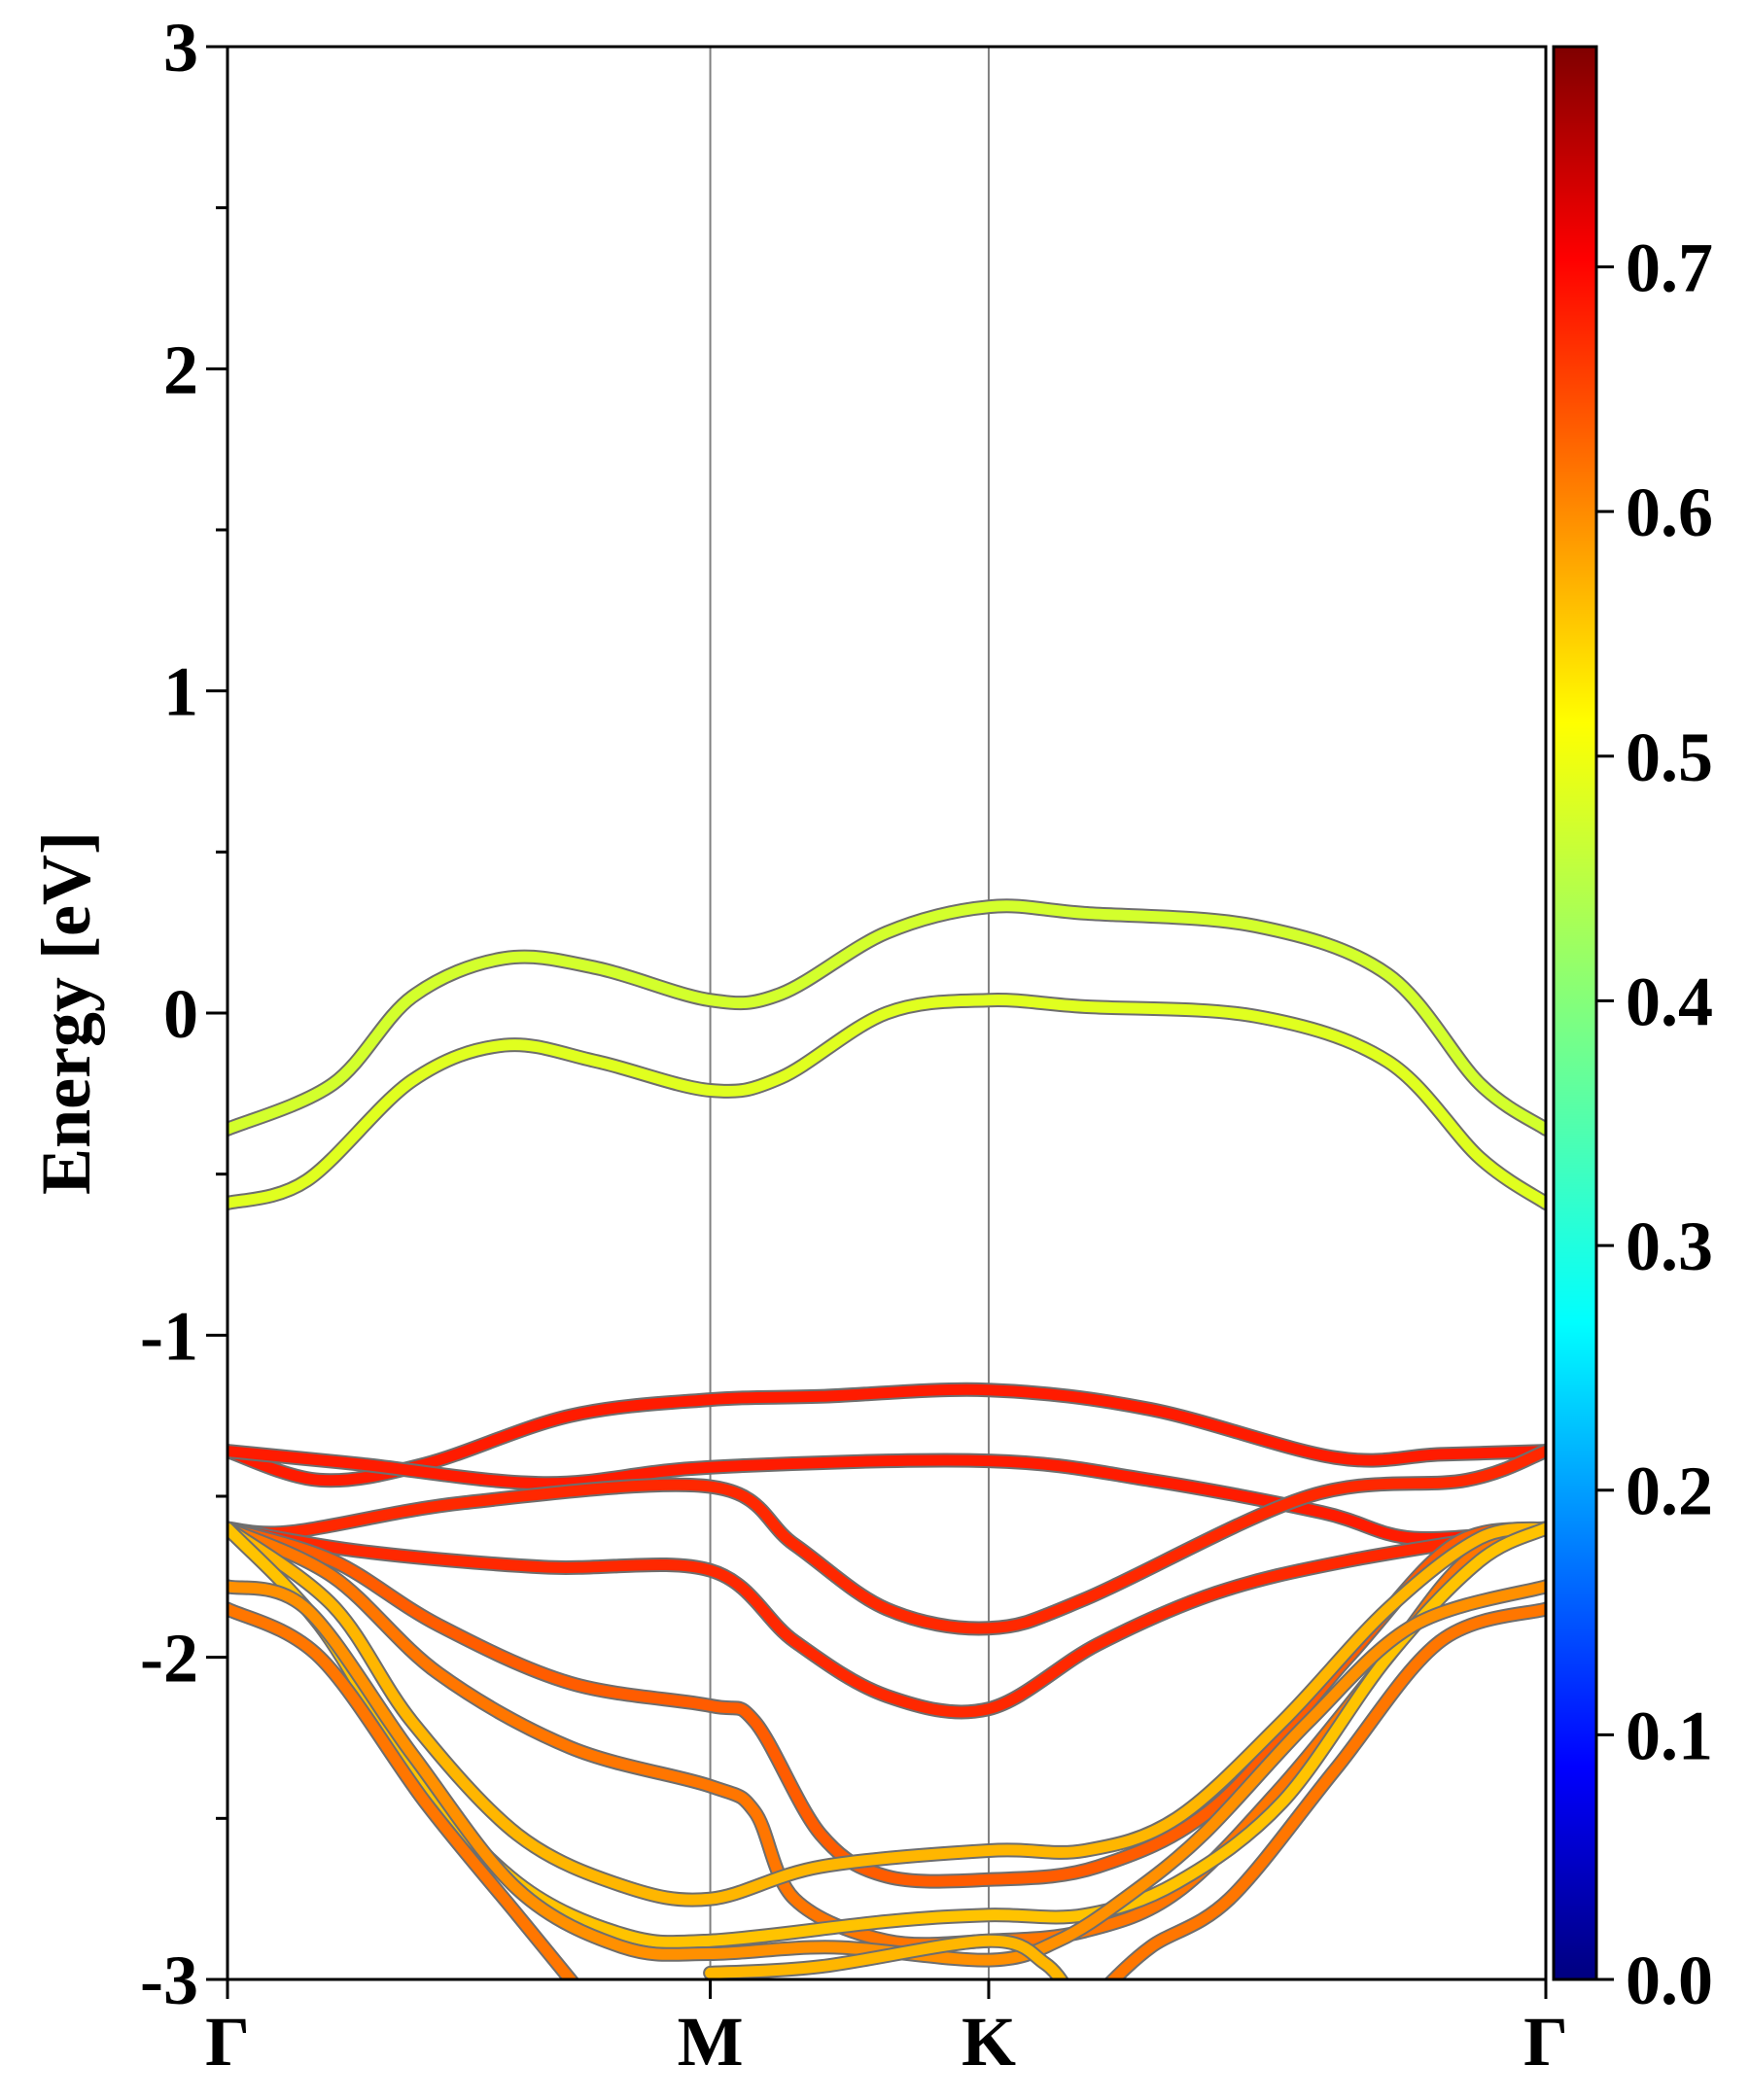  What do you see at coordinates (1669, 512) in the screenshot?
I see `colorbar-tick-label: 0.6` at bounding box center [1669, 512].